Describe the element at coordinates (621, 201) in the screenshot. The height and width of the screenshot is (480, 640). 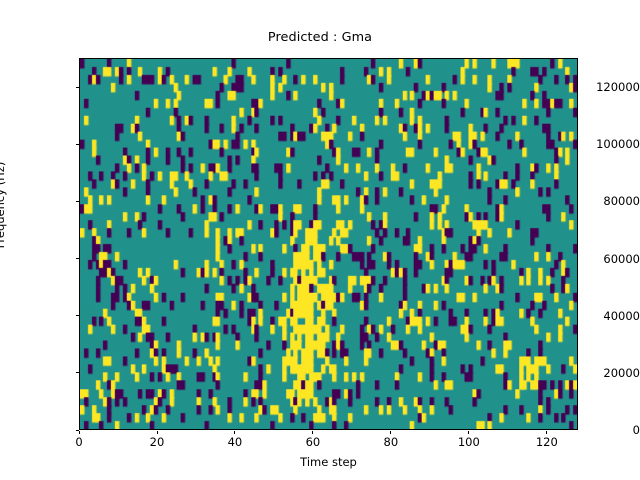
I see `y-tick-label: 80000` at that location.